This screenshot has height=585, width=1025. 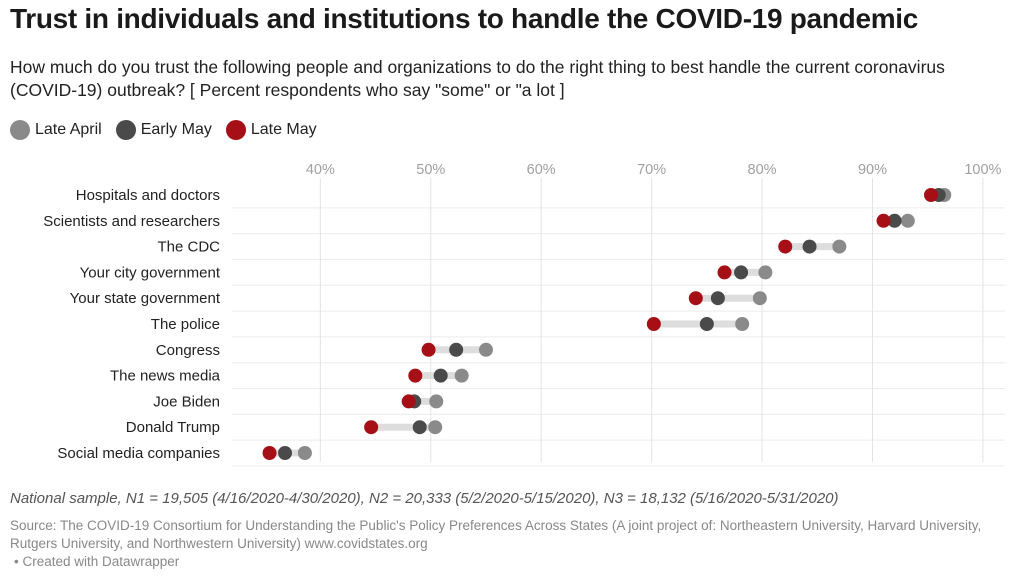 What do you see at coordinates (320, 170) in the screenshot?
I see `x-tick-label: 40%` at bounding box center [320, 170].